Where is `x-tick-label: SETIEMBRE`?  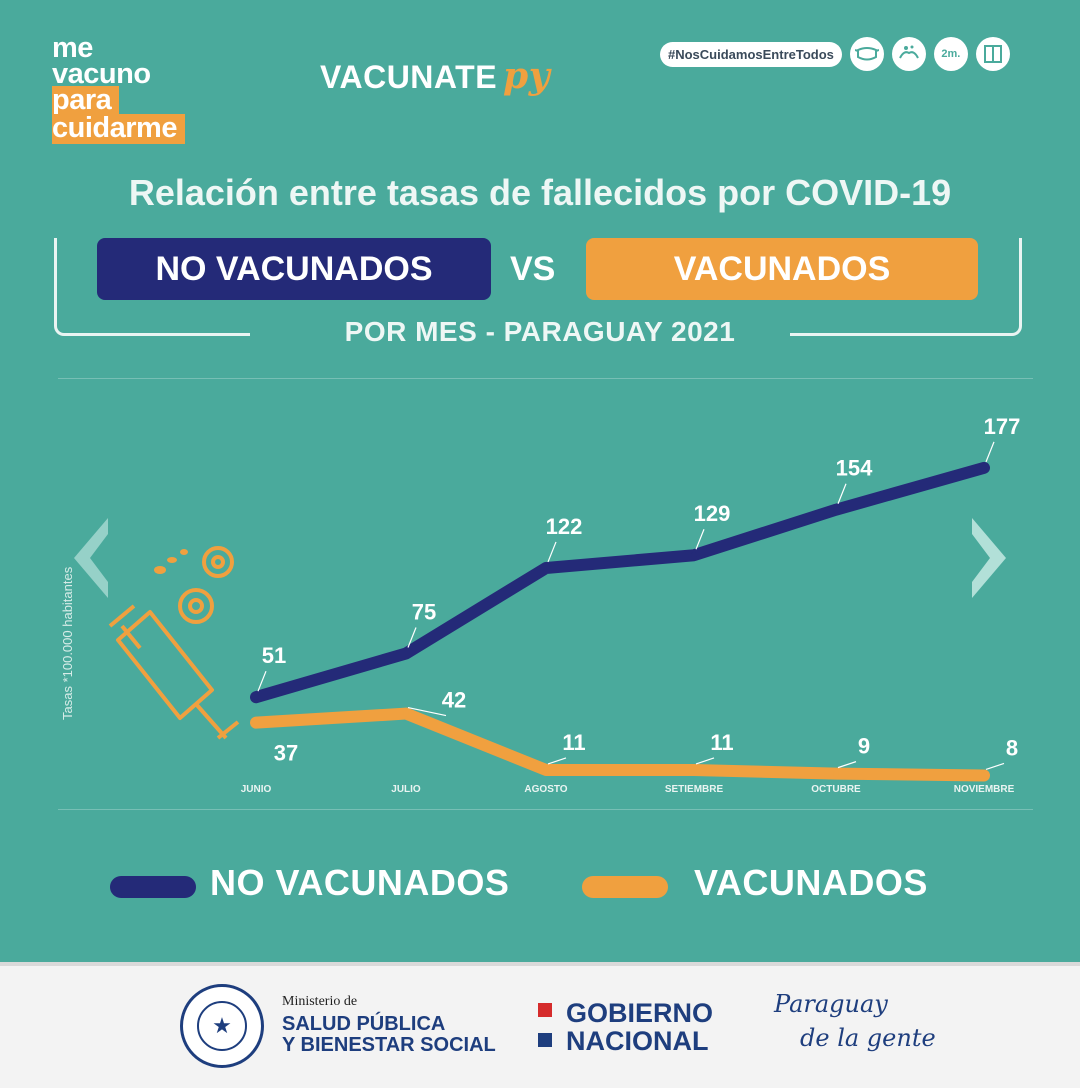
x-tick-label: SETIEMBRE is located at coordinates (694, 789).